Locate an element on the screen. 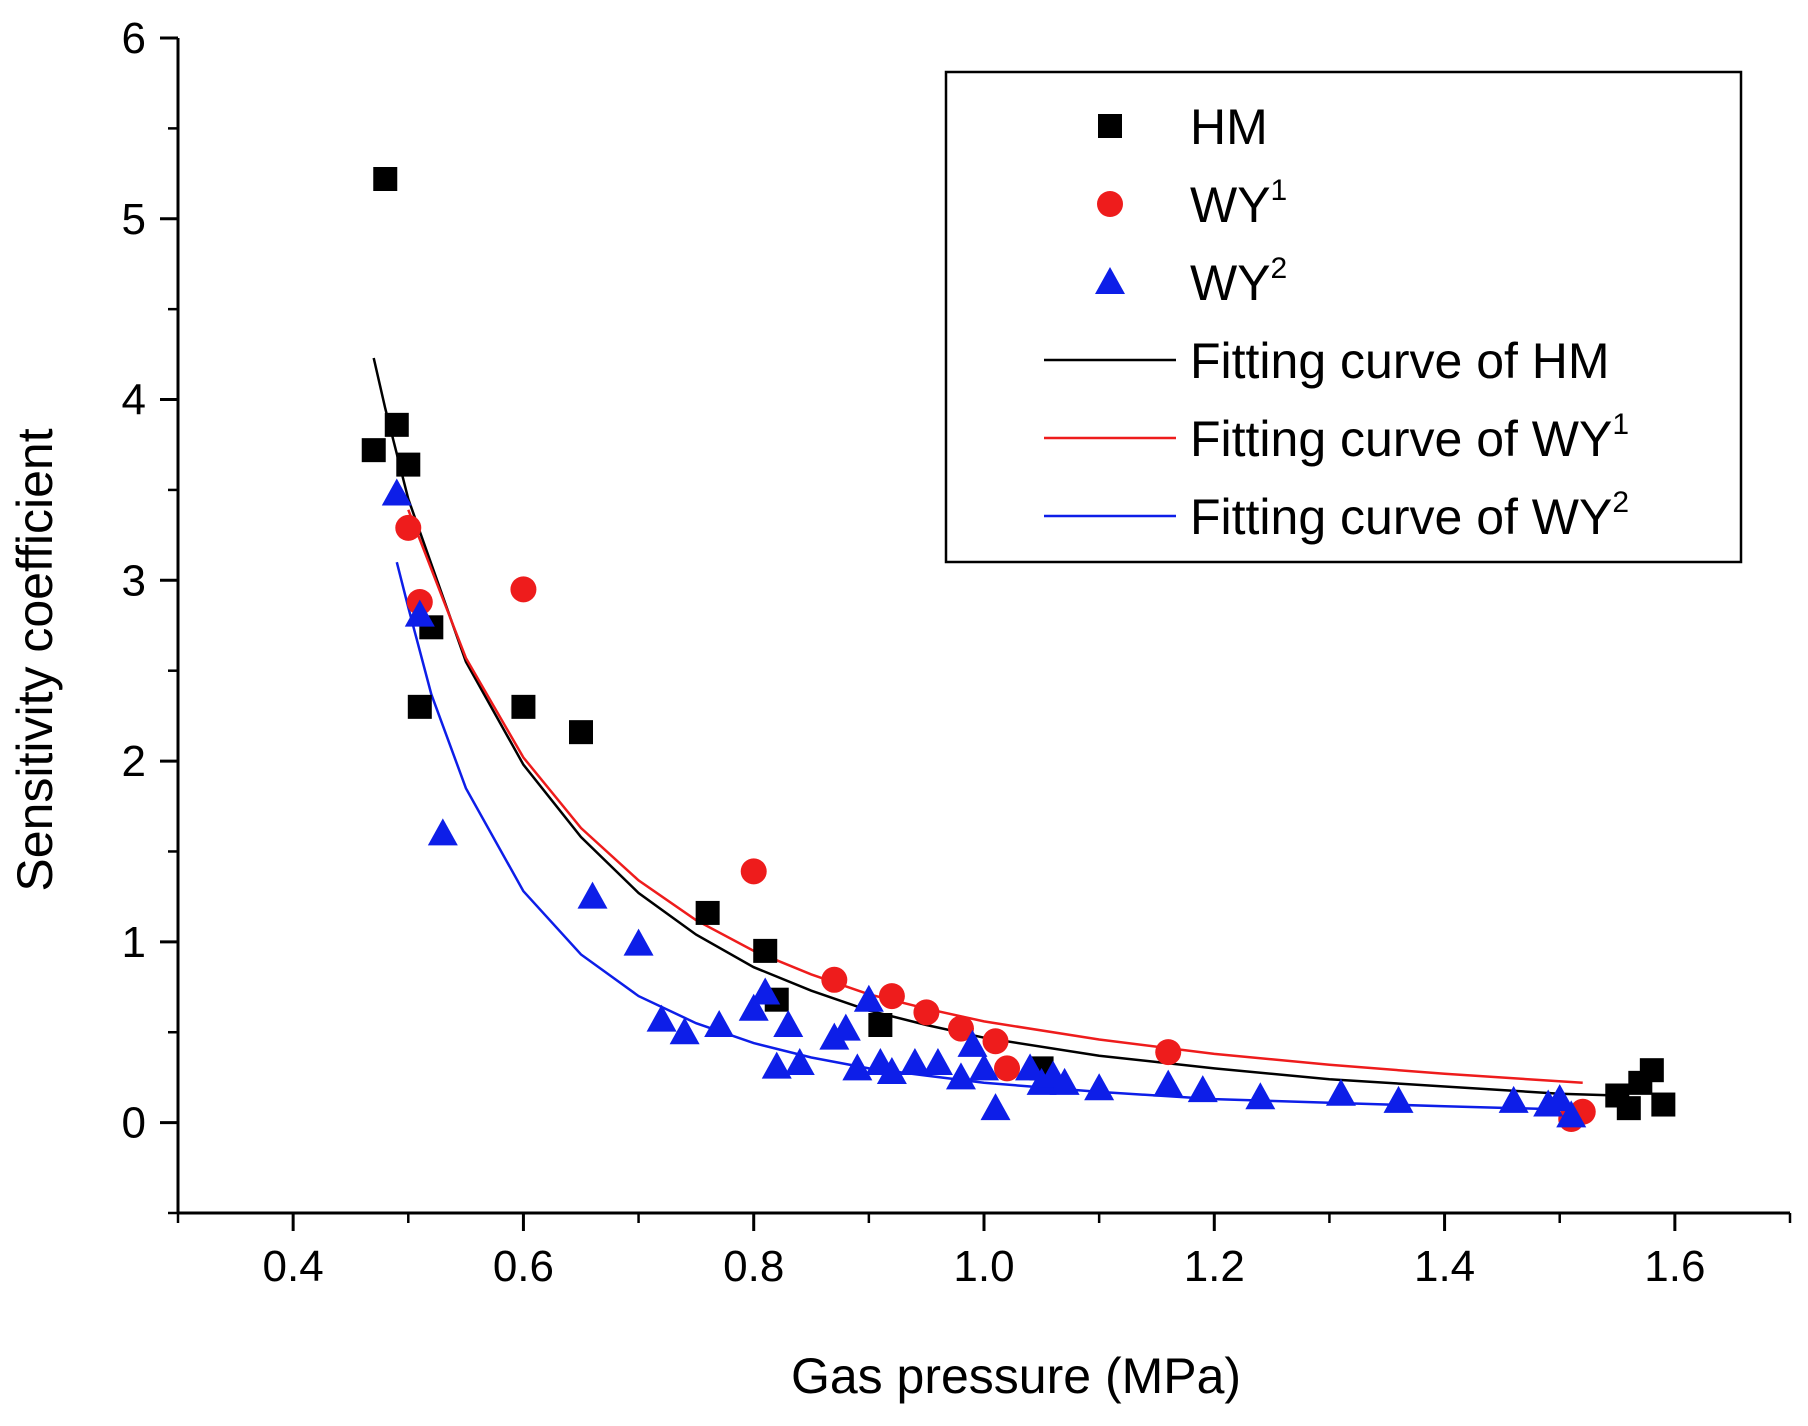 This screenshot has width=1808, height=1426. x-tick-label: 1.6 is located at coordinates (1674, 1266).